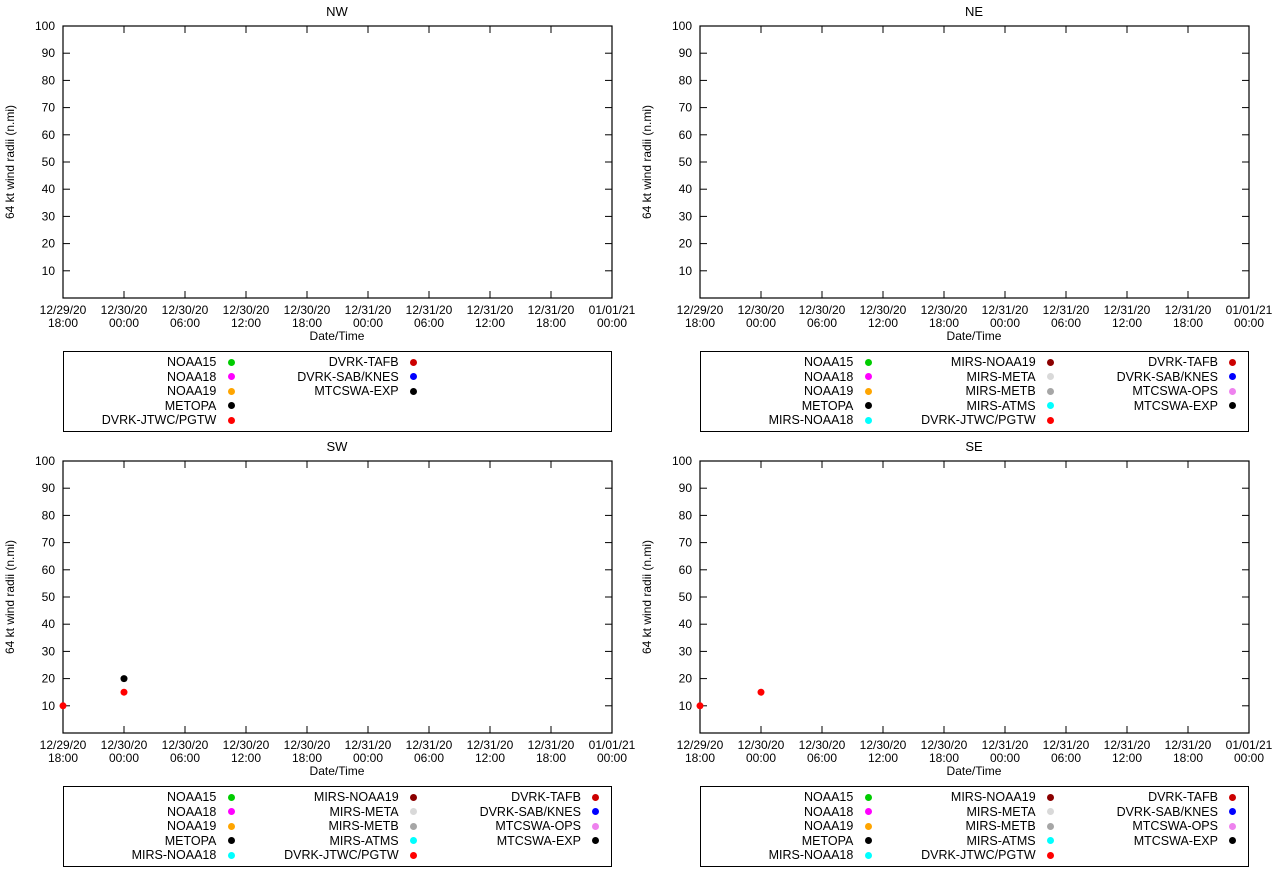 This screenshot has width=1274, height=871. What do you see at coordinates (45, 461) in the screenshot?
I see `y-tick-label: 100` at bounding box center [45, 461].